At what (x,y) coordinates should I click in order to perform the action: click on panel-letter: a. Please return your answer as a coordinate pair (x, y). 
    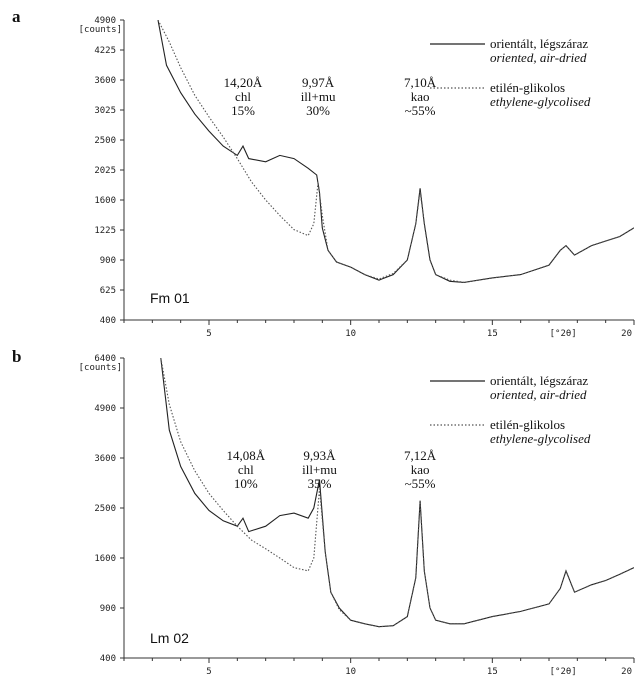
    Looking at the image, I should click on (16, 16).